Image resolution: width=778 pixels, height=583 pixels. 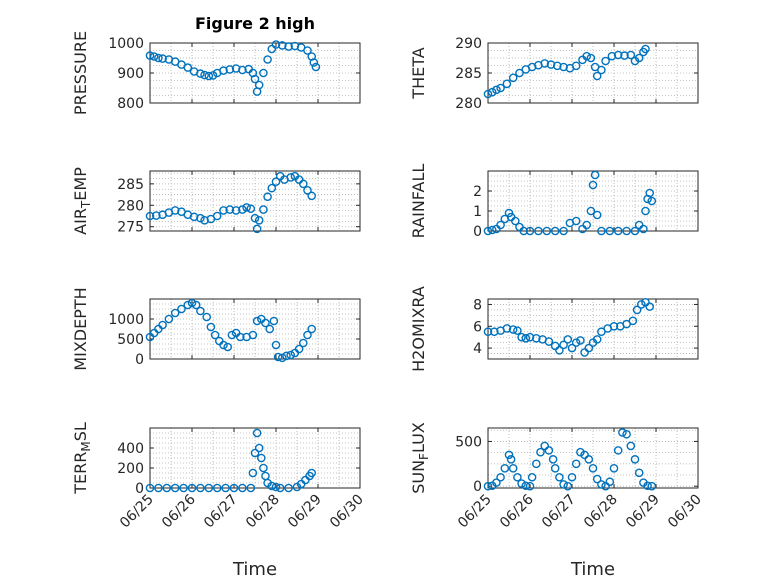 I want to click on subplot-3: 275 280 285 AIRTEMP, so click(x=216, y=201).